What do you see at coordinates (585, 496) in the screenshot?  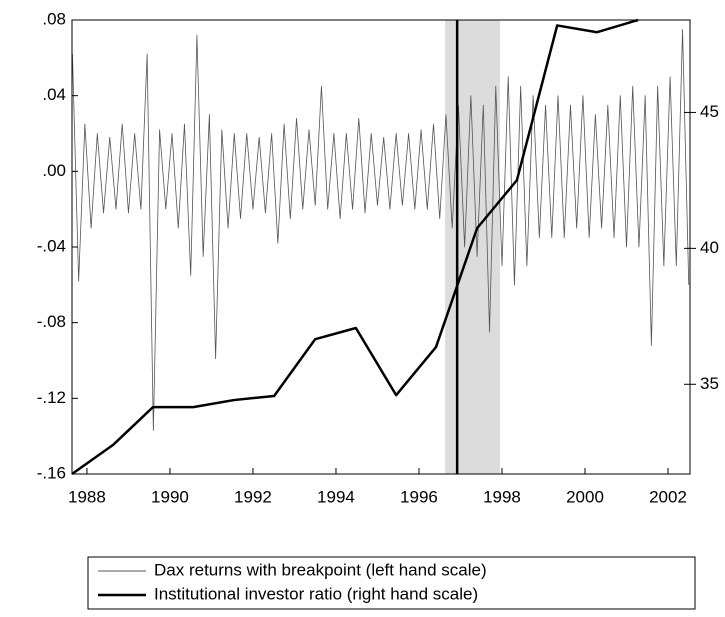 I see `x-tick-label: 2000` at bounding box center [585, 496].